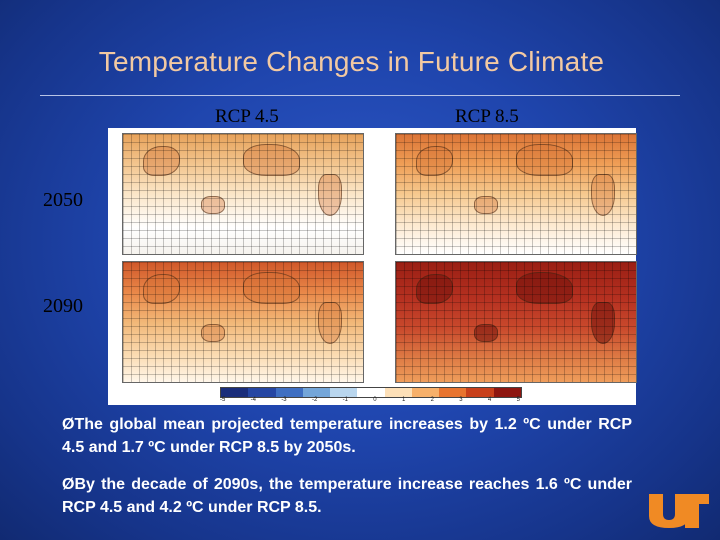  What do you see at coordinates (63, 306) in the screenshot?
I see `row-label-2090: 2090` at bounding box center [63, 306].